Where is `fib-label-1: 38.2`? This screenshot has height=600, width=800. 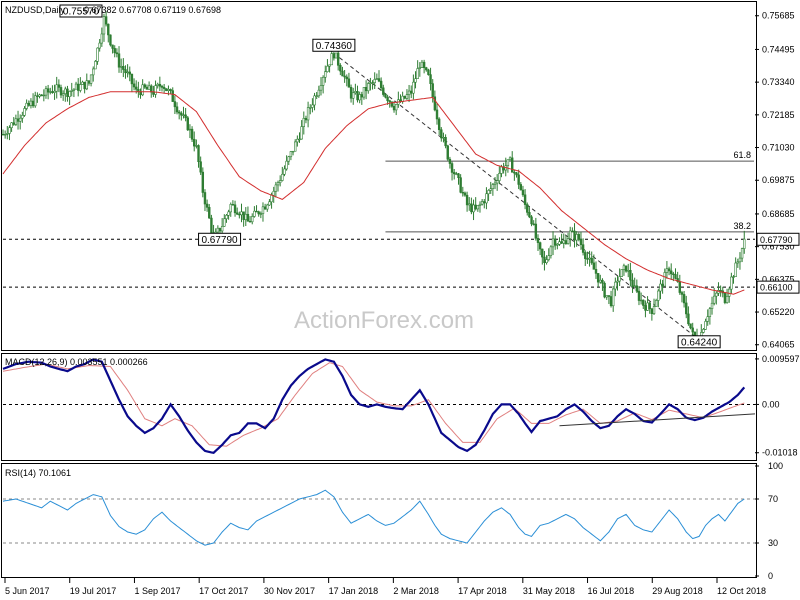 fib-label-1: 38.2 is located at coordinates (742, 226).